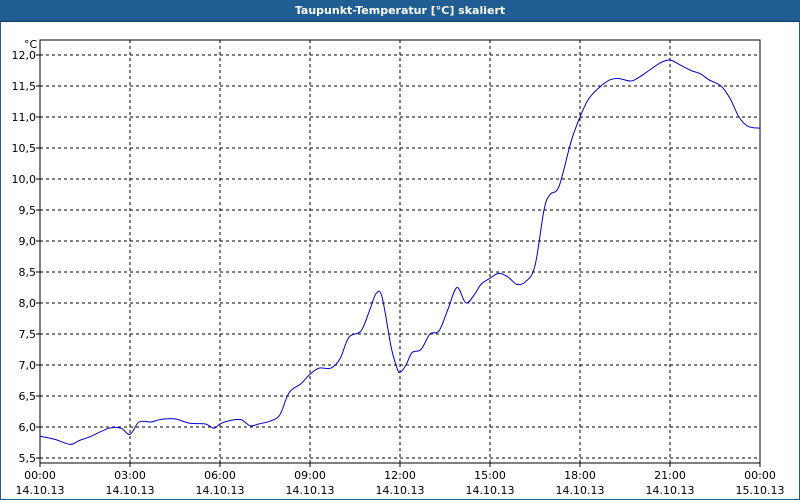 This screenshot has width=800, height=500. I want to click on y-tick-label: 10,5, so click(24, 148).